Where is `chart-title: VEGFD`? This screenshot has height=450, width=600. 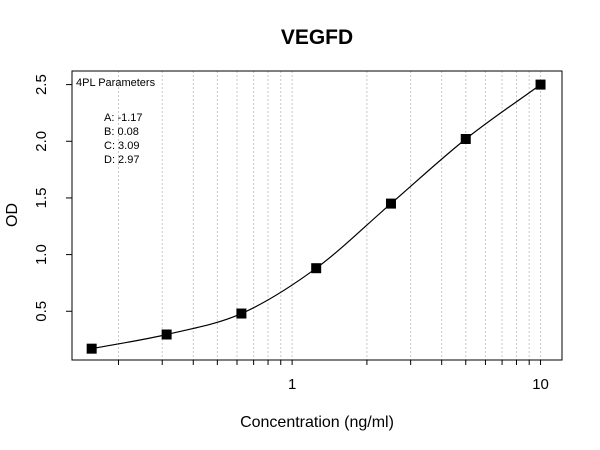
chart-title: VEGFD is located at coordinates (317, 37).